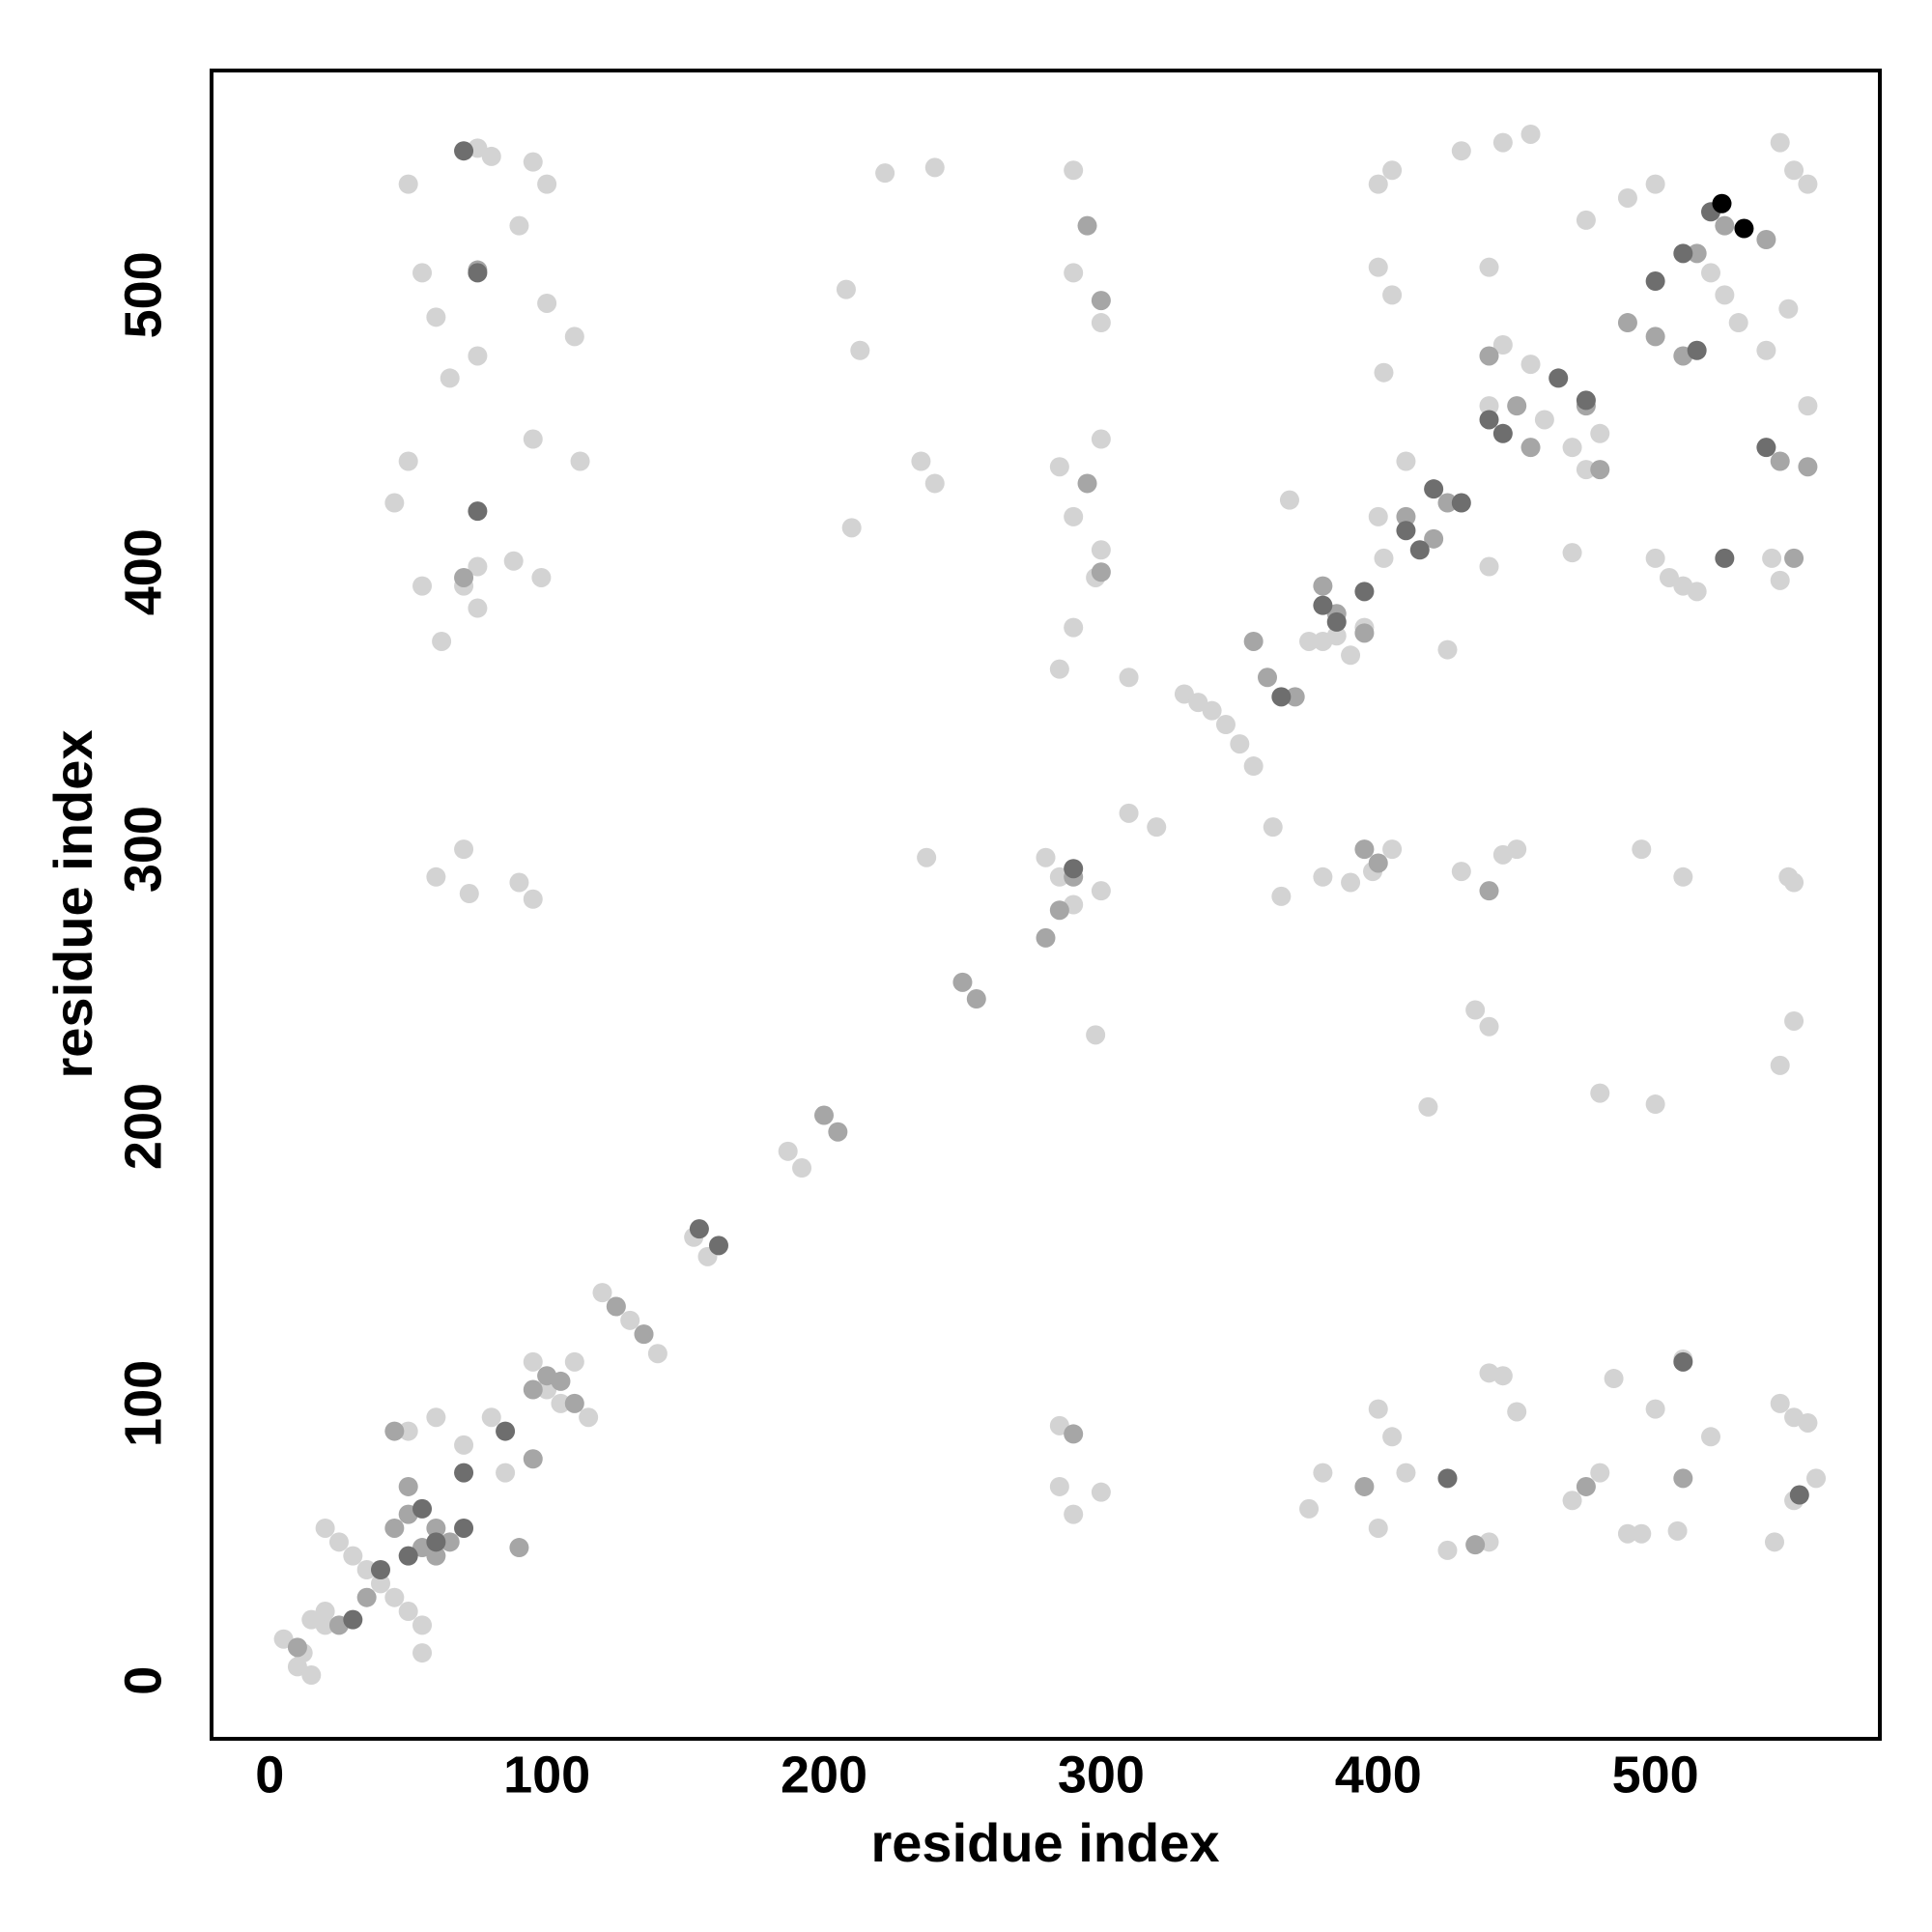 The image size is (1932, 1932). I want to click on x-tick-label: 0, so click(269, 1775).